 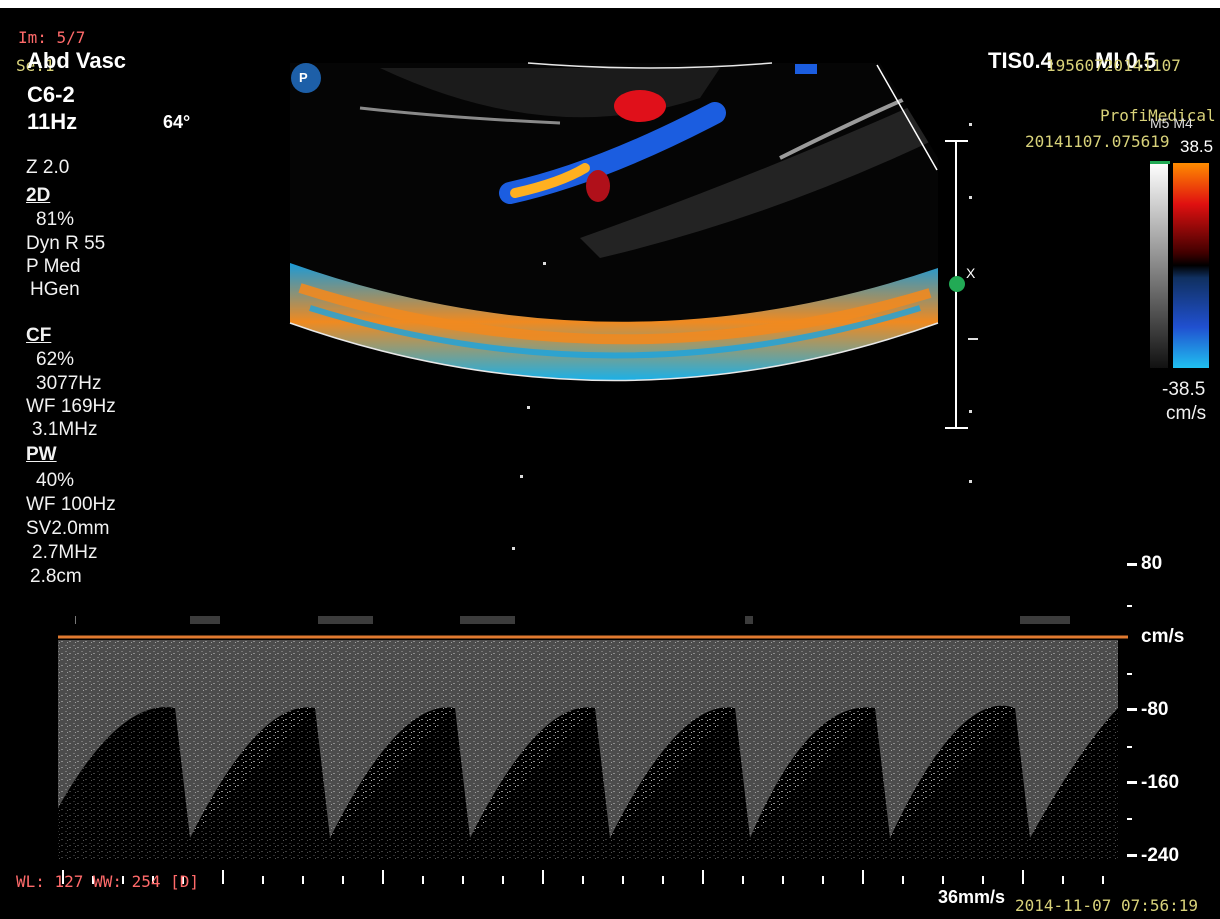 I want to click on image-index: Im: 5/7, so click(x=52, y=37).